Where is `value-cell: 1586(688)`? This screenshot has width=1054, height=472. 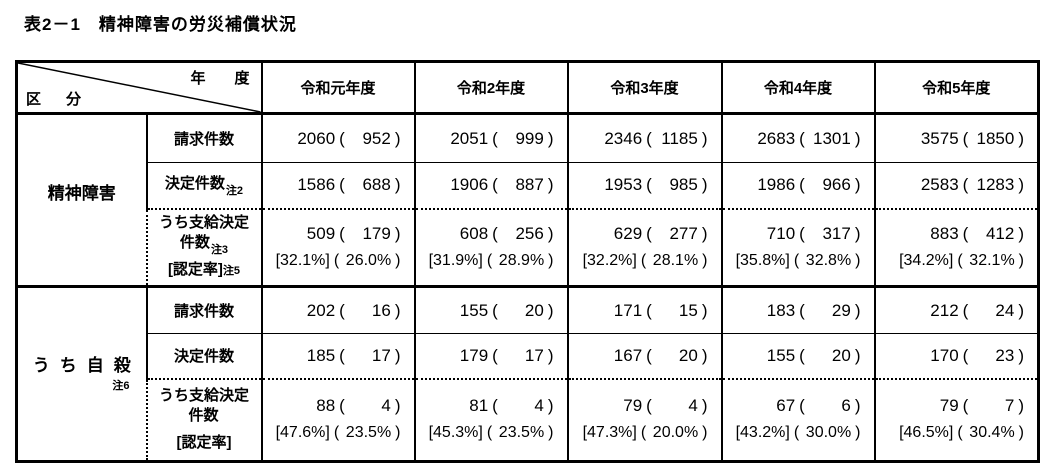
value-cell: 1586(688) is located at coordinates (337, 185).